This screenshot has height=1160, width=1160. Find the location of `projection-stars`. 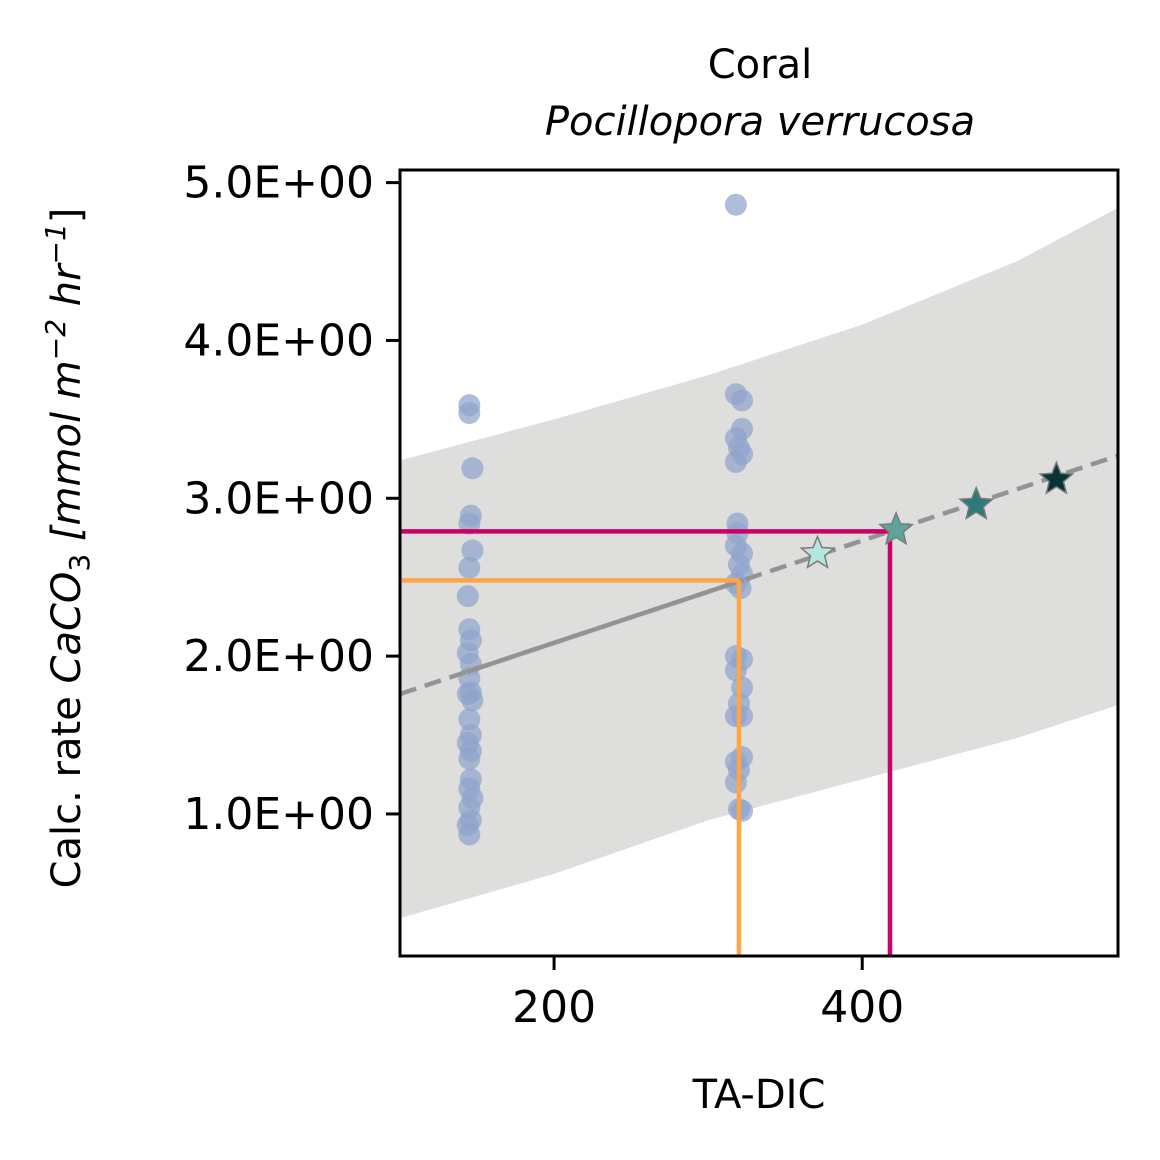

projection-stars is located at coordinates (937, 514).